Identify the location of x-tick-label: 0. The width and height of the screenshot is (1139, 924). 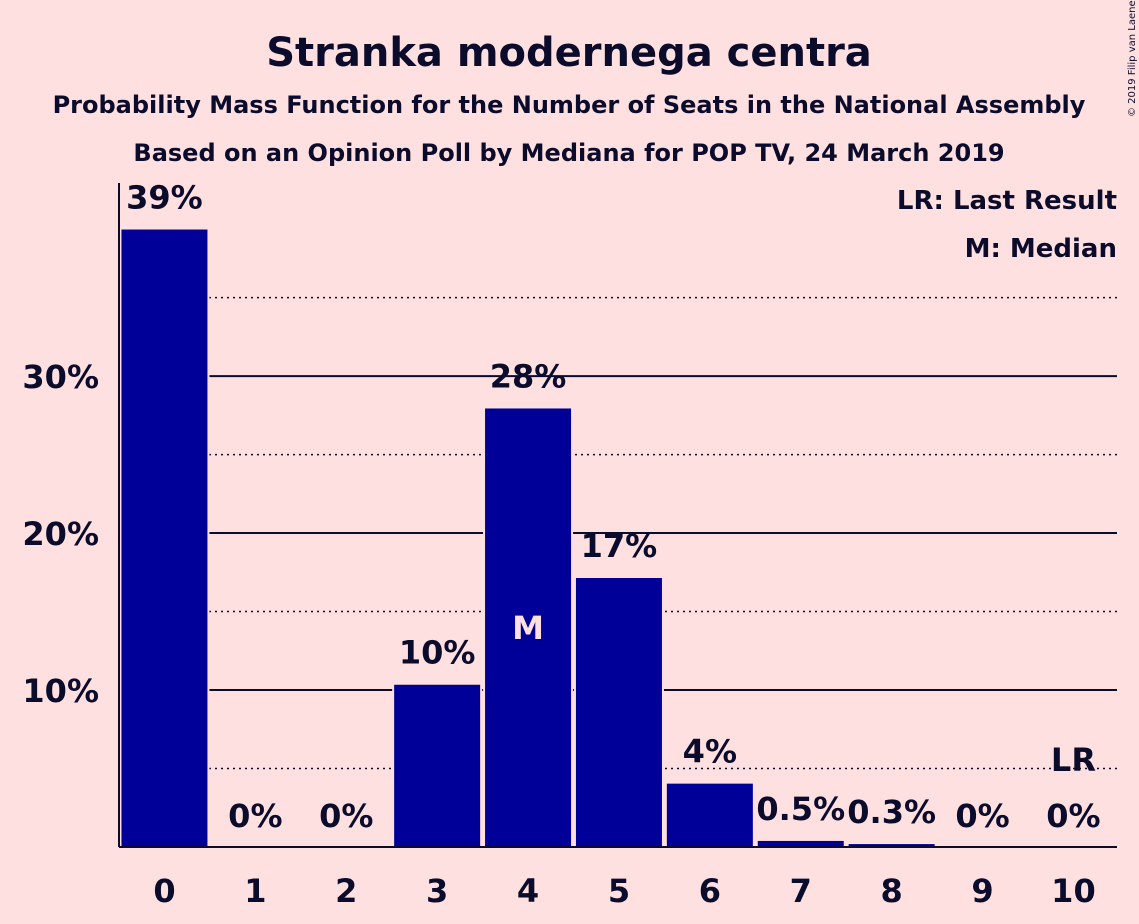
(164, 891).